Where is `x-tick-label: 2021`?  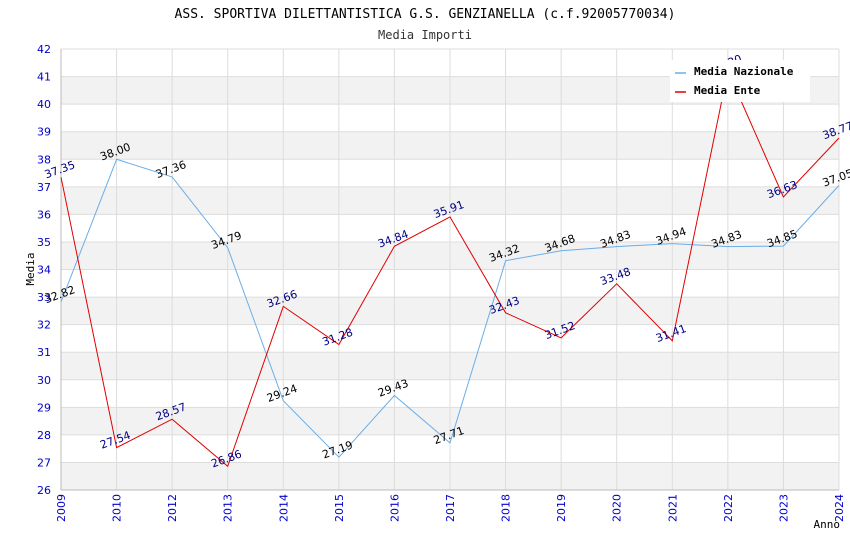
x-tick-label: 2021 is located at coordinates (672, 508).